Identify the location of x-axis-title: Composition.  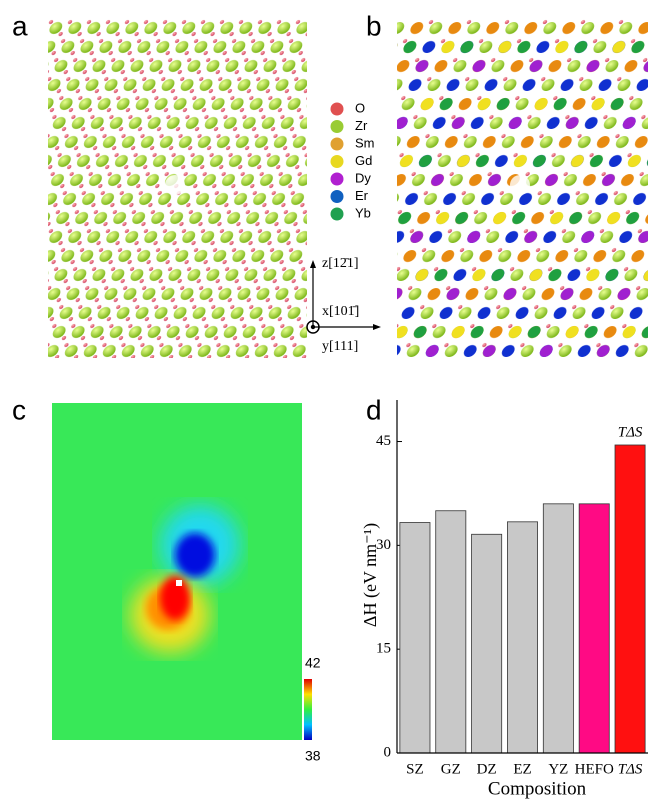
(537, 788).